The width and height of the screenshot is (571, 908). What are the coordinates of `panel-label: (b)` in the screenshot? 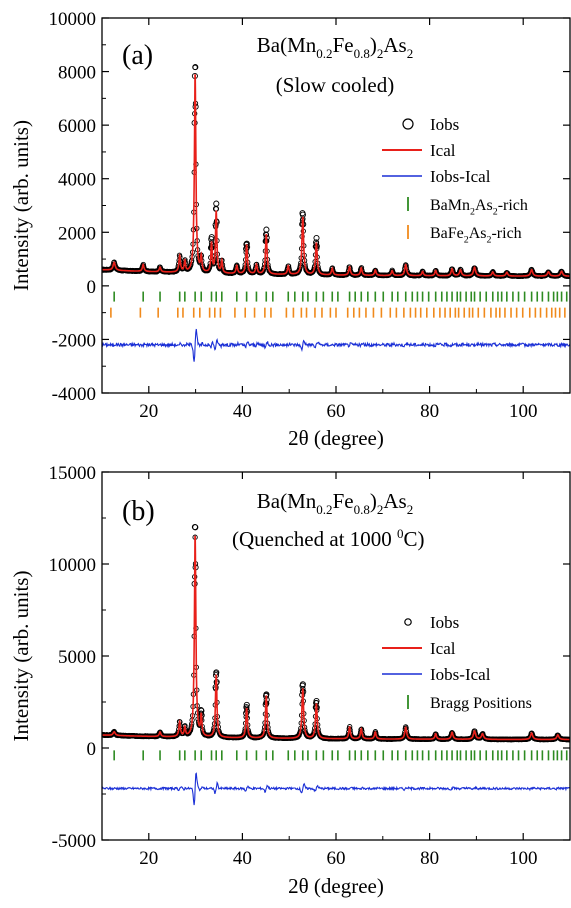 It's located at (138, 511).